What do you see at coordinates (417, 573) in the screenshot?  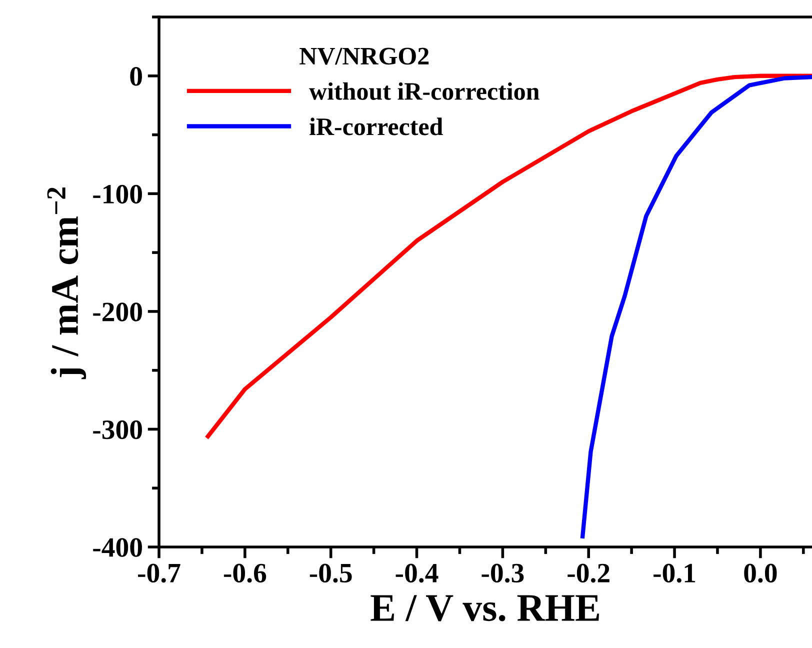 I see `x-tick-label: -0.4` at bounding box center [417, 573].